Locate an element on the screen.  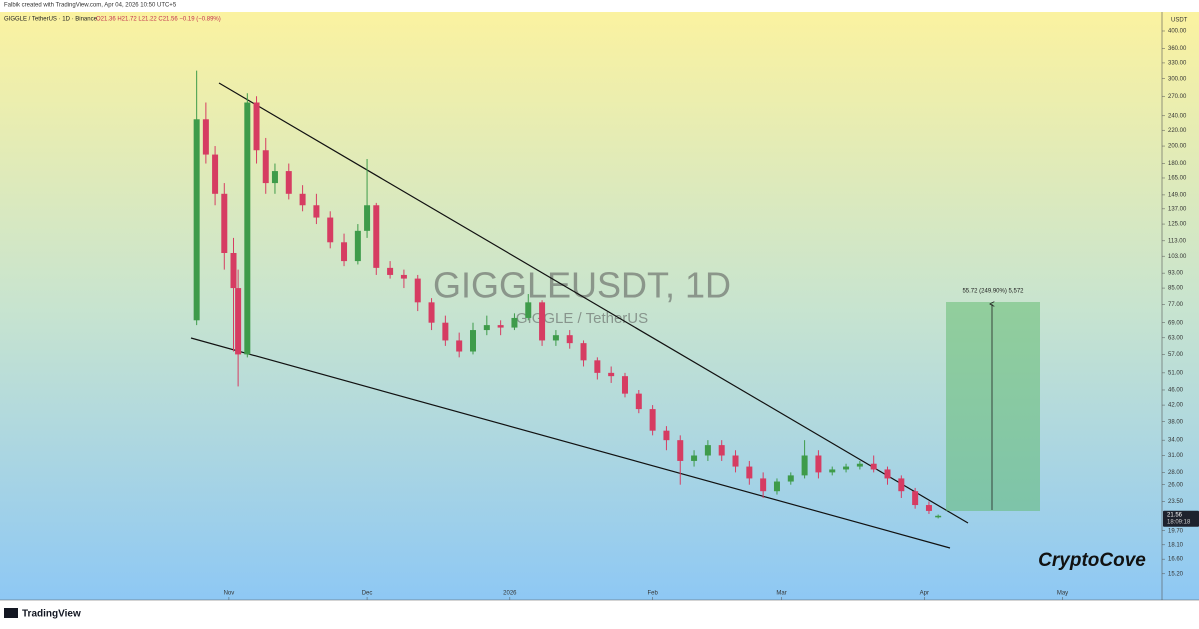
y-tick-label: 200.00 is located at coordinates (1177, 147).